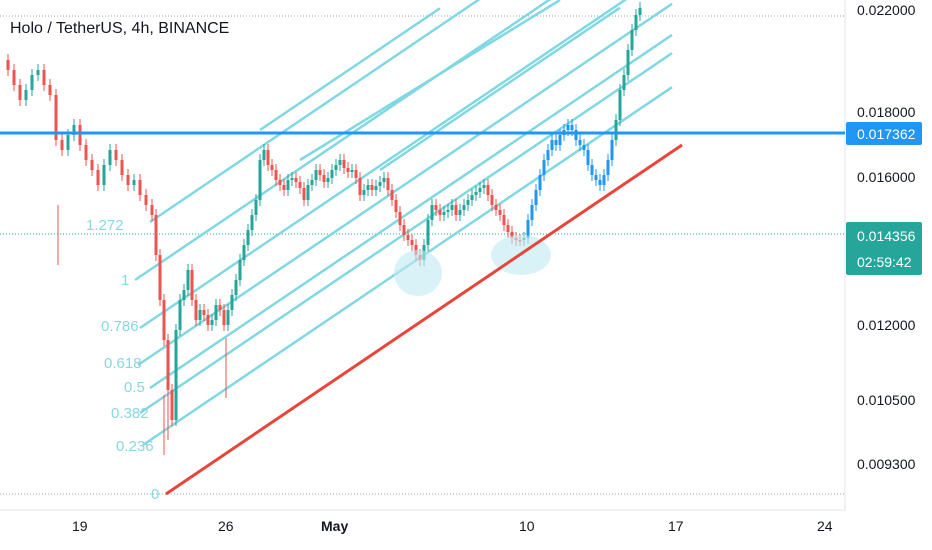 The image size is (932, 550). I want to click on price-tick-label: 0.009300, so click(886, 464).